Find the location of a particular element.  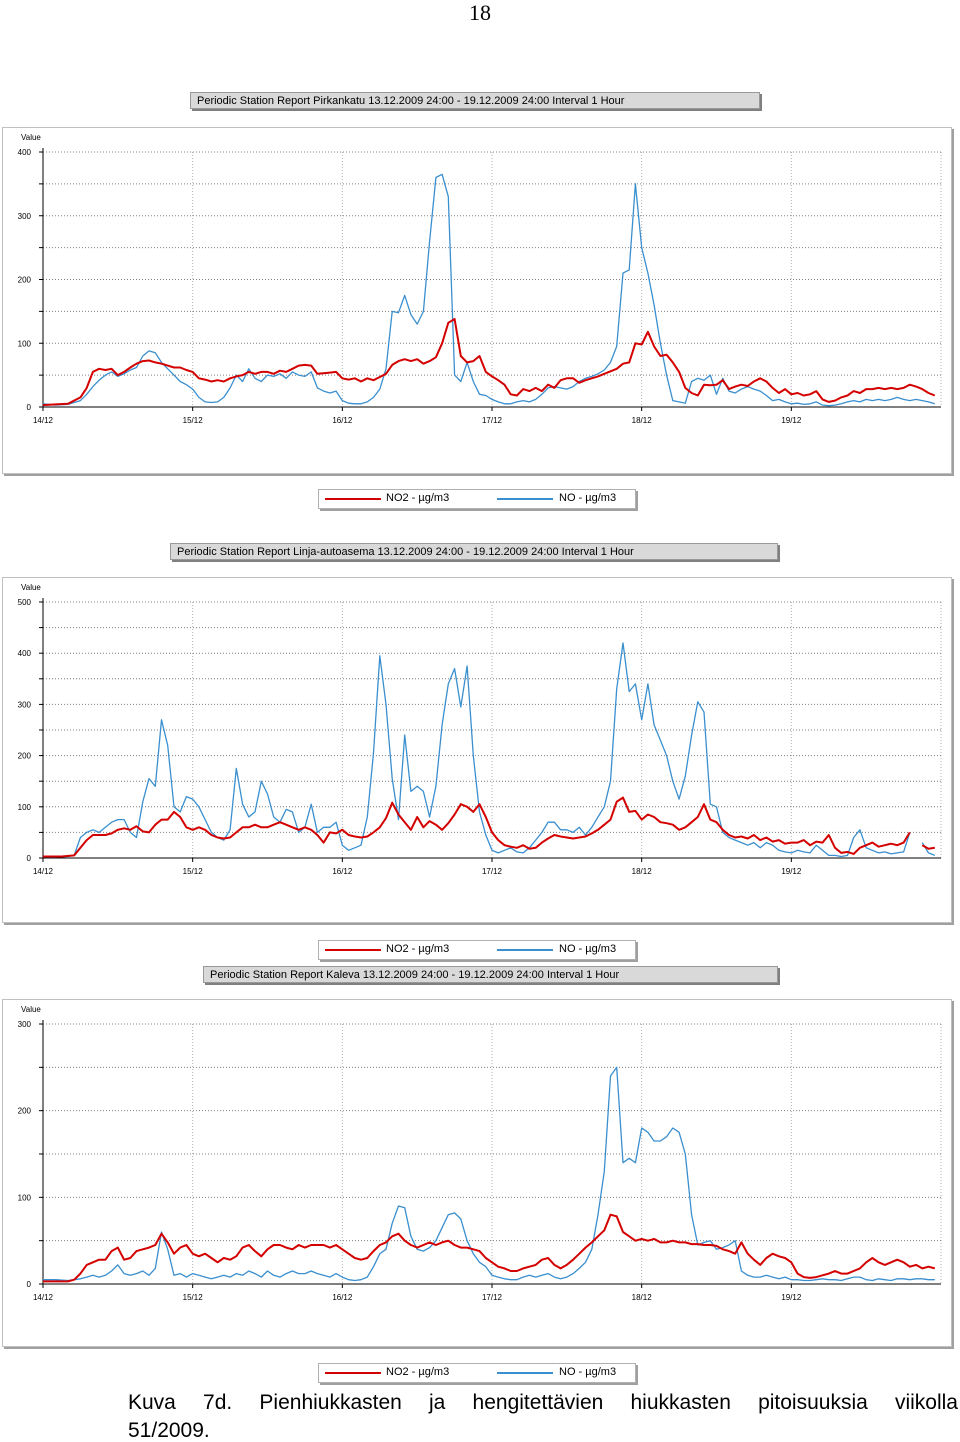

page-number: 18 is located at coordinates (480, 12).